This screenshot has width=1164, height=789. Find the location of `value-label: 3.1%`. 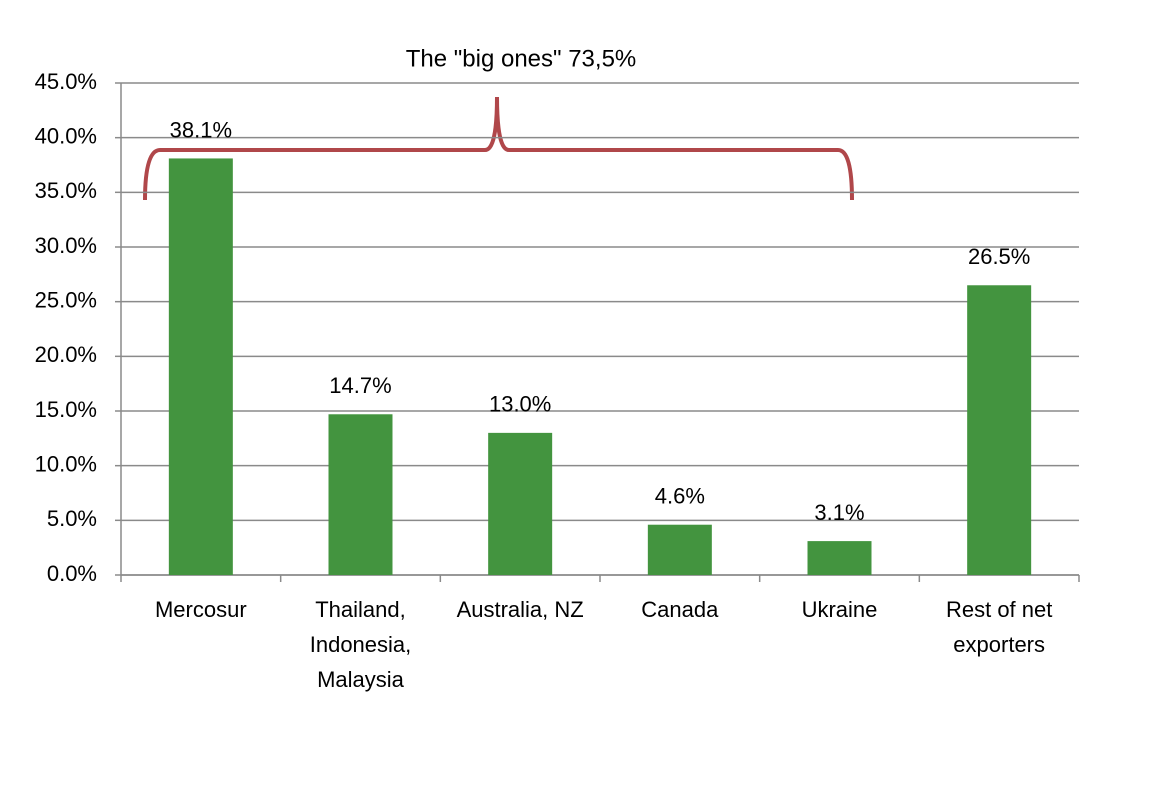

value-label: 3.1% is located at coordinates (839, 512).